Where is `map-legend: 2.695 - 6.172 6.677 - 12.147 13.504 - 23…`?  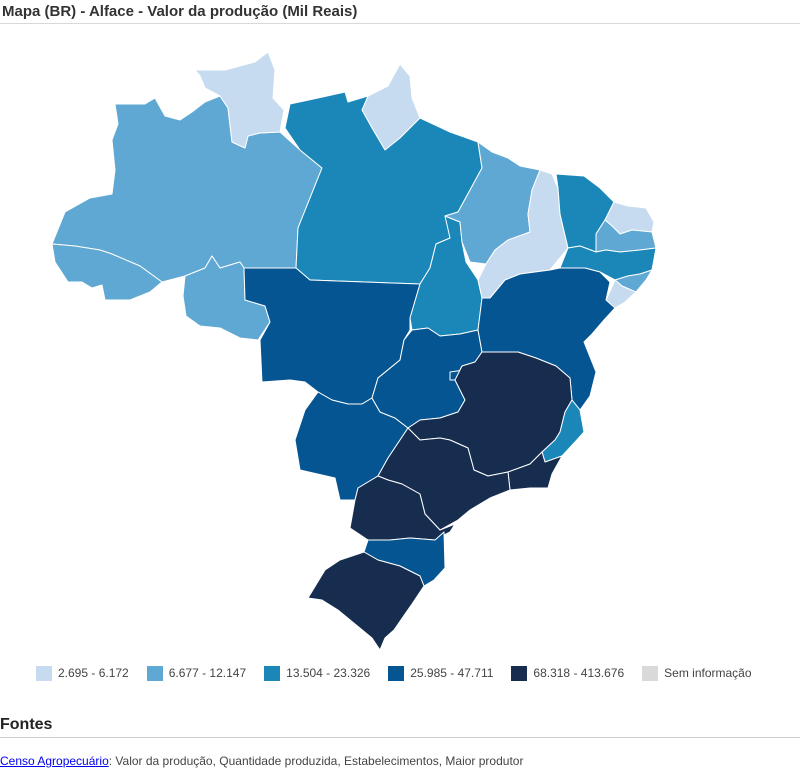
map-legend: 2.695 - 6.172 6.677 - 12.147 13.504 - 23… is located at coordinates (394, 673).